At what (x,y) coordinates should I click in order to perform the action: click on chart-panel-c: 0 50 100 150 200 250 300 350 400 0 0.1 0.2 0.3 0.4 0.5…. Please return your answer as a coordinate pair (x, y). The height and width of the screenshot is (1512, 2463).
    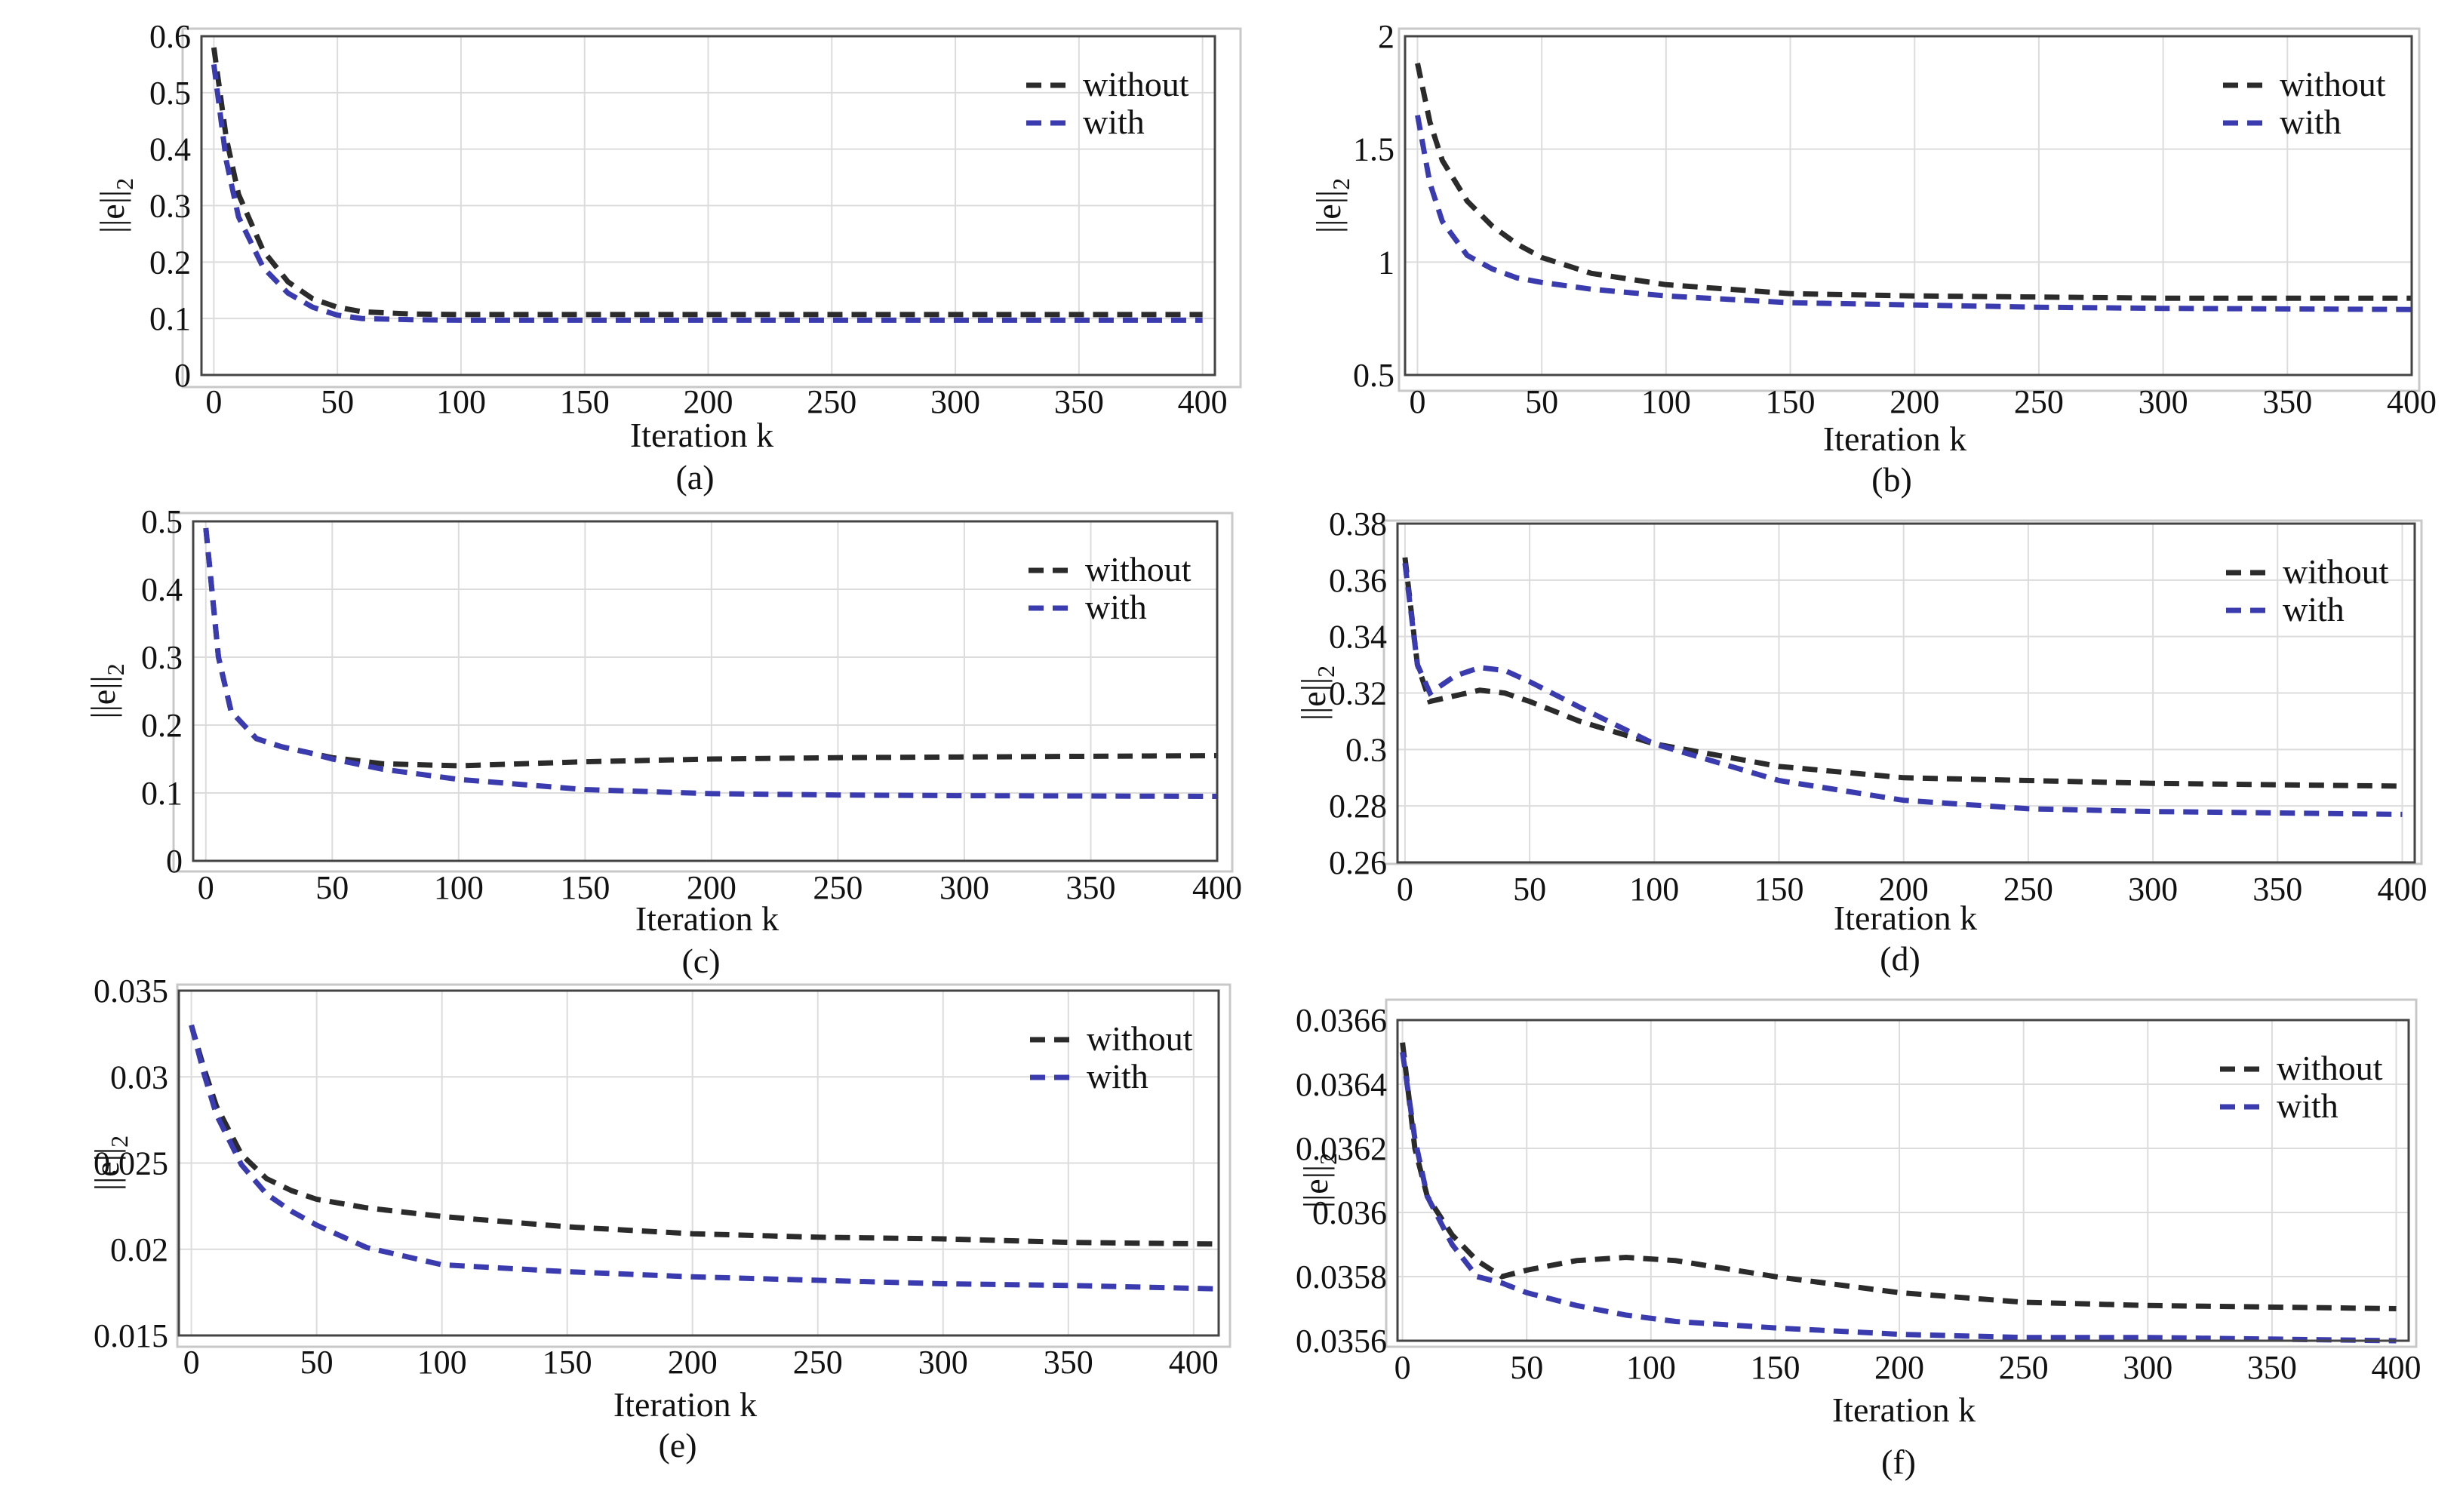
    Looking at the image, I should click on (663, 741).